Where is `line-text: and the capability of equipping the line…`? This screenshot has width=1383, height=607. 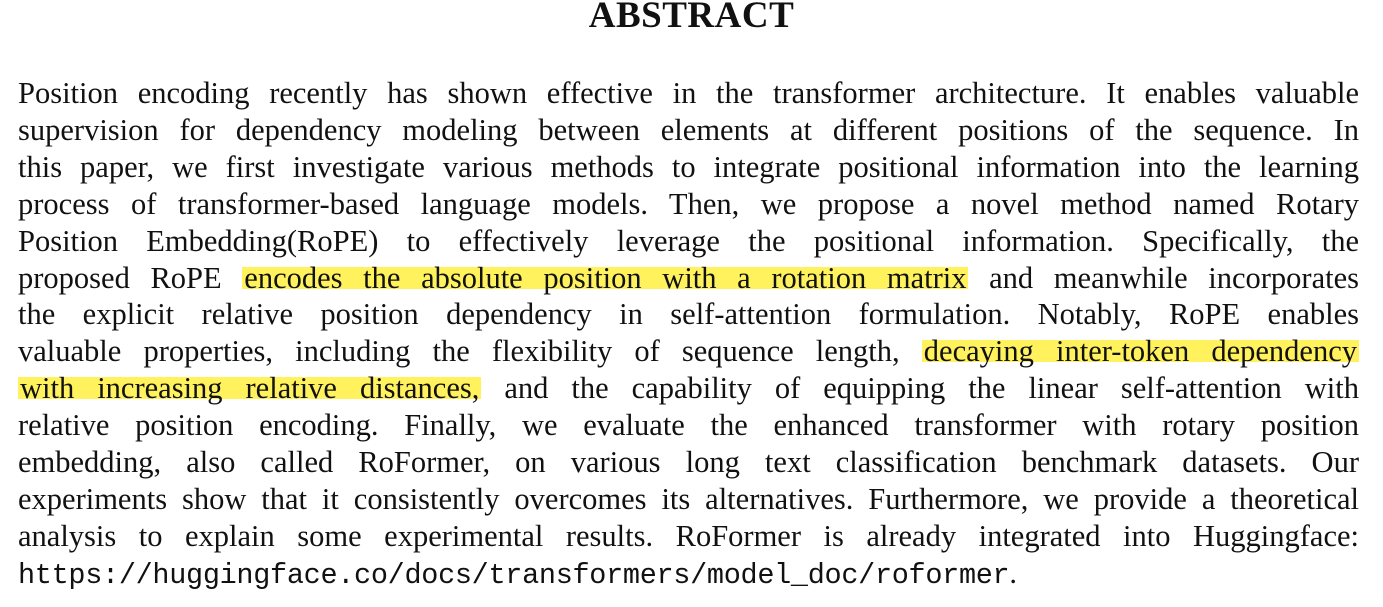 line-text: and the capability of equipping the line… is located at coordinates (920, 388).